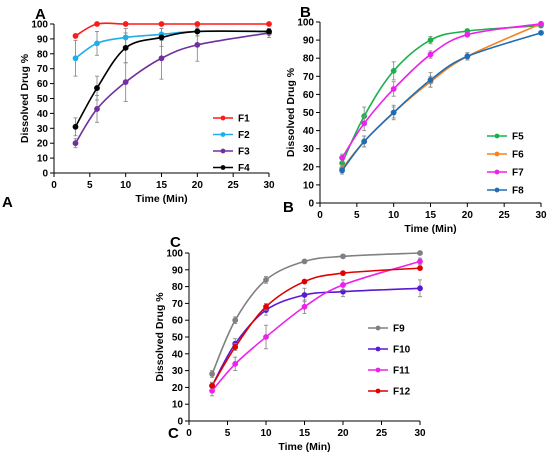 This screenshot has width=550, height=453. Describe the element at coordinates (389, 392) in the screenshot. I see `legend-entry-f12: F12` at that location.